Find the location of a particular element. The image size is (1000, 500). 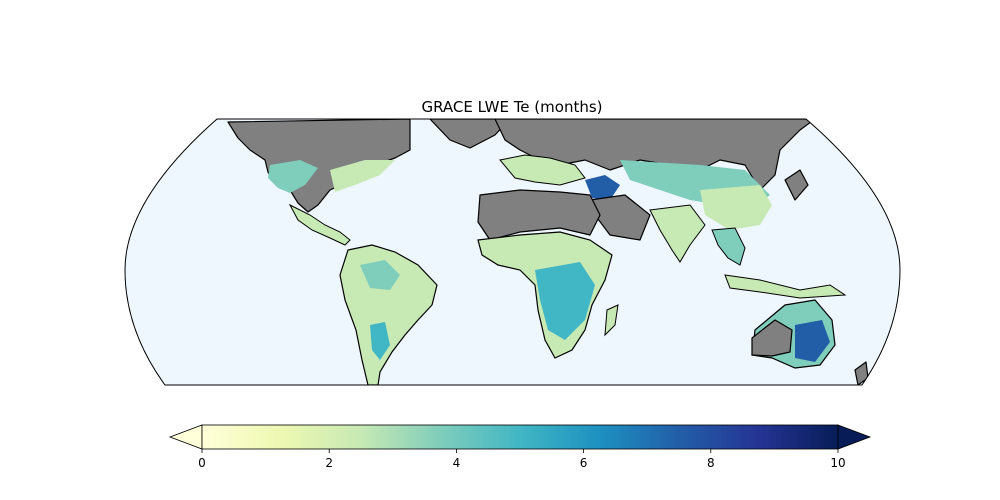

central-america is located at coordinates (319, 224).